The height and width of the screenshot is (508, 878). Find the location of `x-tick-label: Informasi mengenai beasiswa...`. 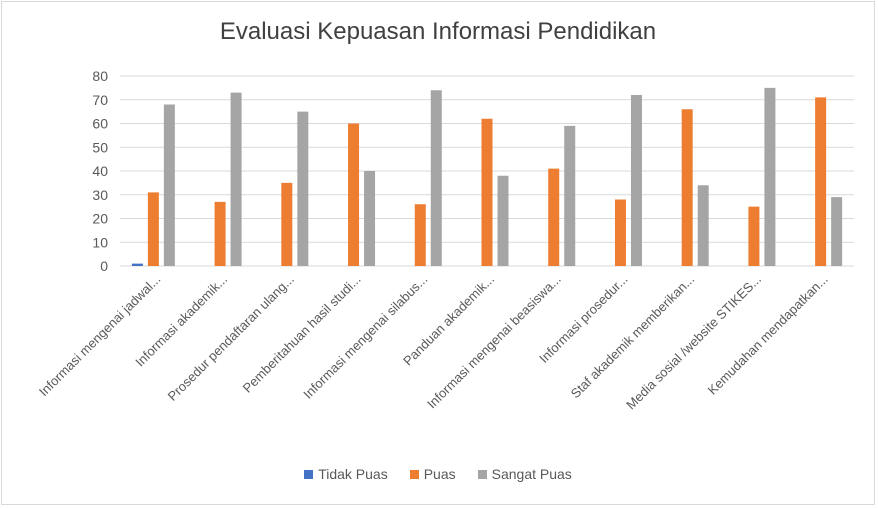

x-tick-label: Informasi mengenai beasiswa... is located at coordinates (494, 342).